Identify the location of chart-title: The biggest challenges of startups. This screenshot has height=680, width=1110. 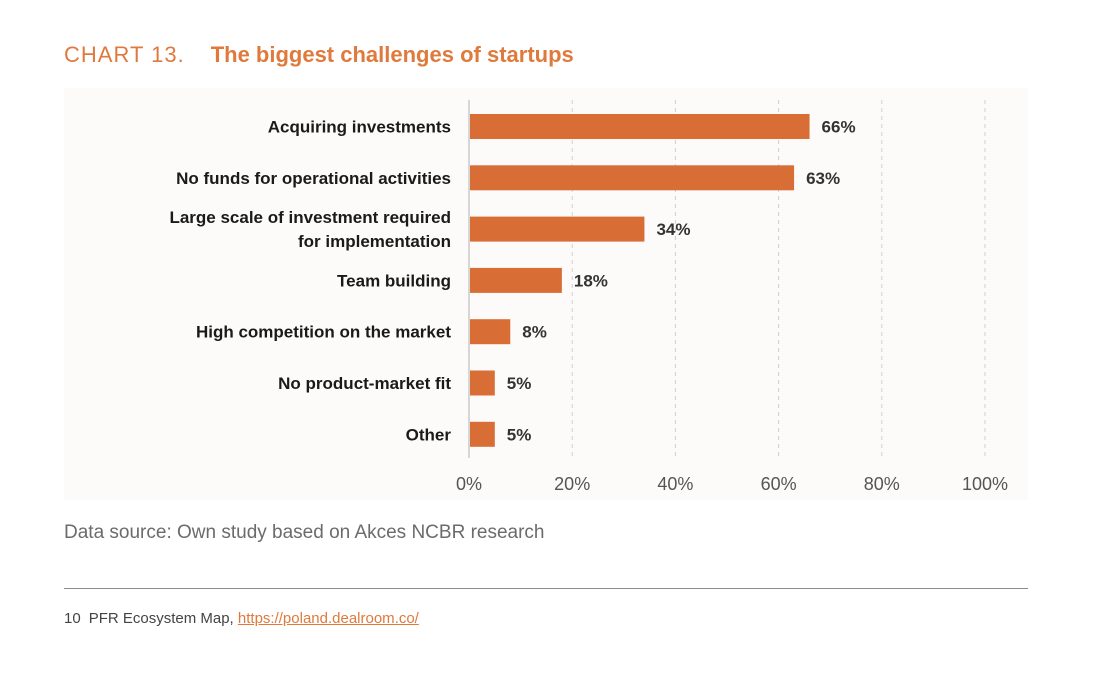
(392, 54).